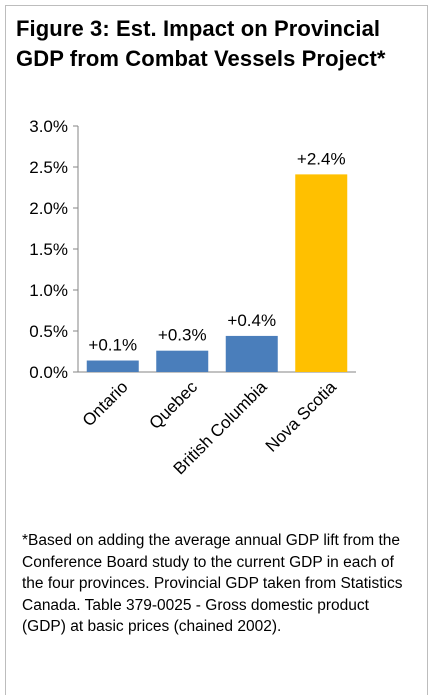 Image resolution: width=435 pixels, height=695 pixels. Describe the element at coordinates (251, 353) in the screenshot. I see `bar-british-columbia` at that location.